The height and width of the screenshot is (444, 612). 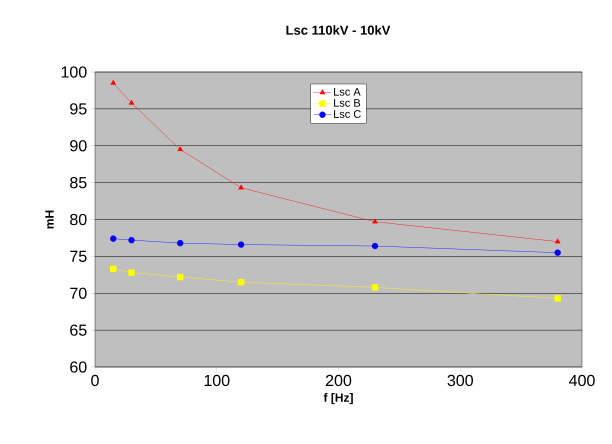 I want to click on y-tick-label: 75, so click(x=78, y=256).